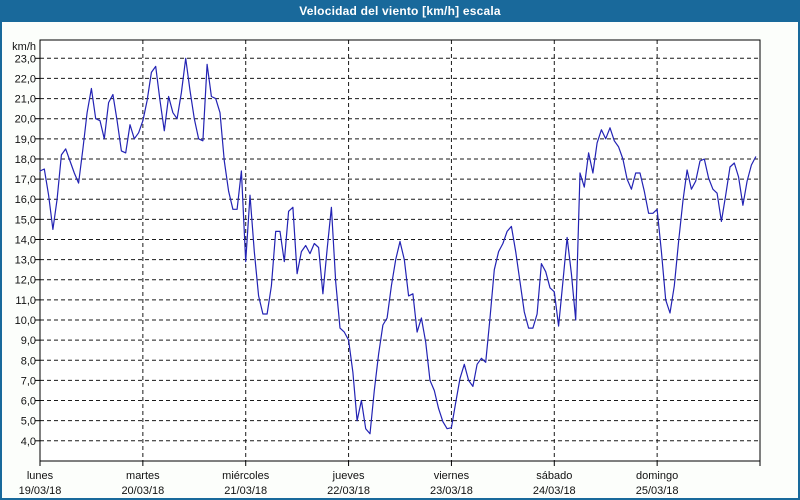 This screenshot has width=800, height=500. Describe the element at coordinates (25, 321) in the screenshot. I see `y-tick-label: 10,0` at that location.